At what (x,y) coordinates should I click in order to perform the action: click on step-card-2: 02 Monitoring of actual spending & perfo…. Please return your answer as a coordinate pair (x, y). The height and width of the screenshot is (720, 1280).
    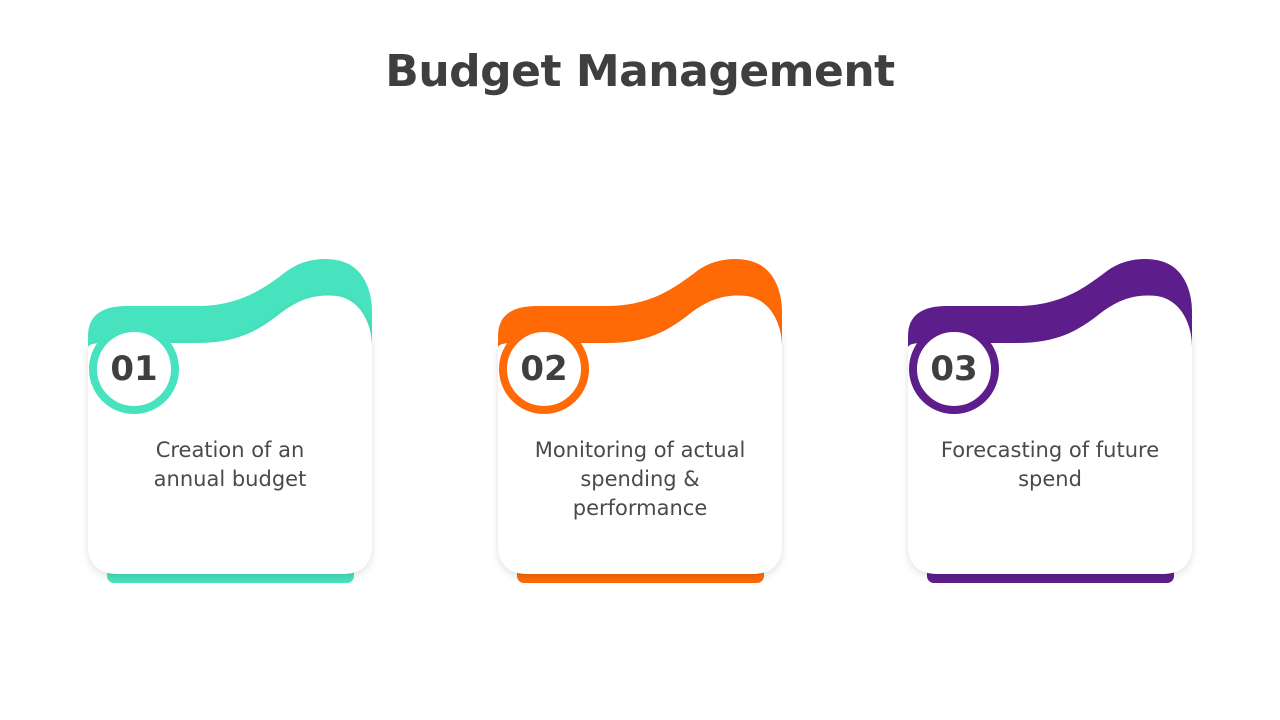
    Looking at the image, I should click on (640, 421).